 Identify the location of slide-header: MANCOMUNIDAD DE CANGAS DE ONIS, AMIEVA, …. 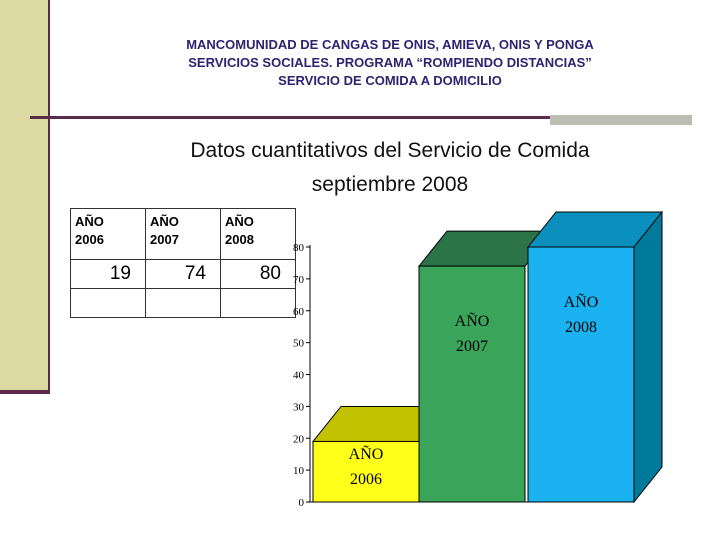
(390, 63).